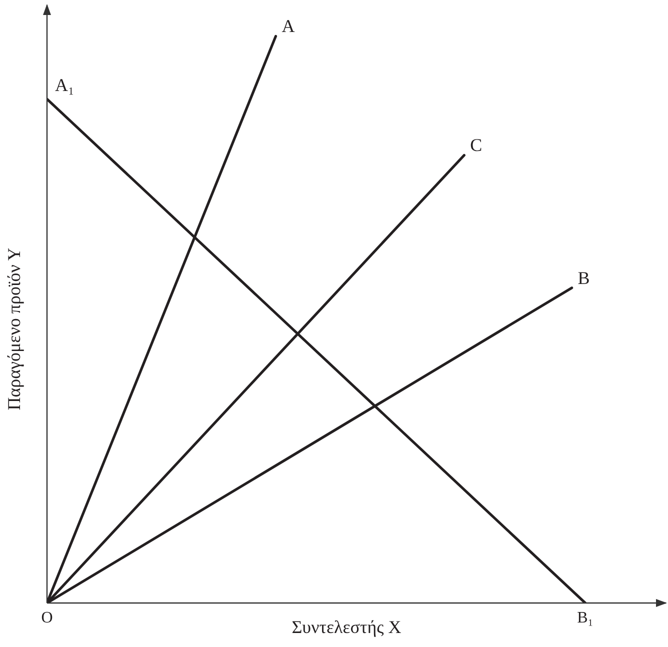  Describe the element at coordinates (584, 278) in the screenshot. I see `series-label: B` at that location.